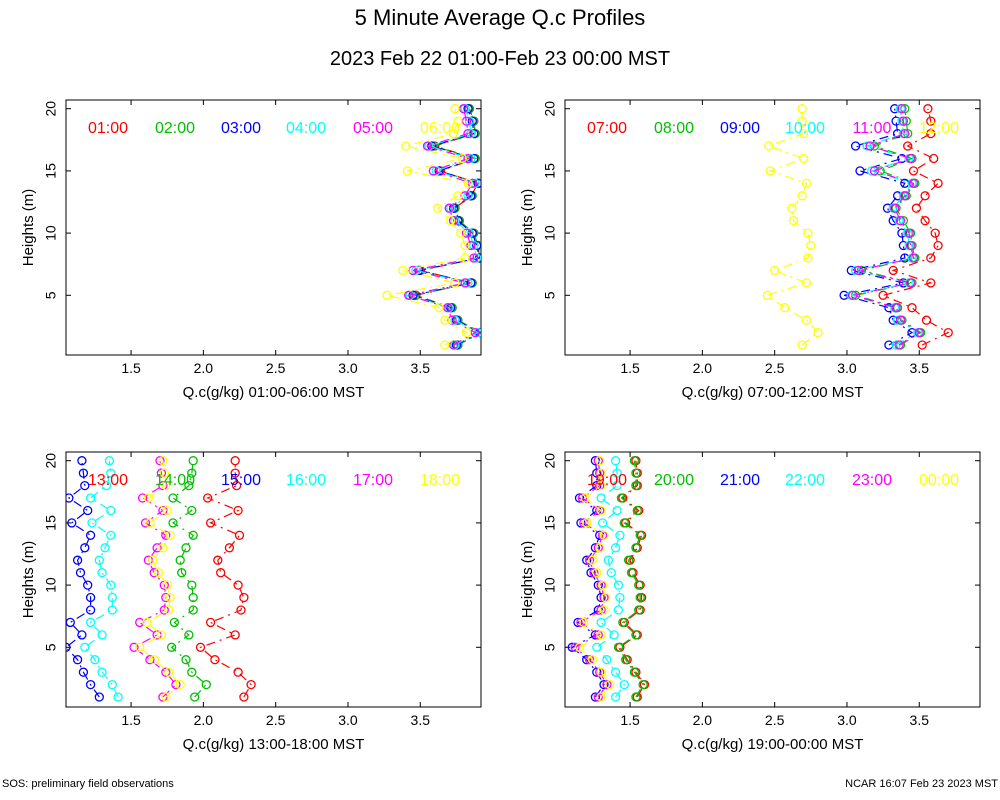 Image resolution: width=1000 pixels, height=800 pixels. I want to click on legend-entry: 21:00, so click(740, 480).